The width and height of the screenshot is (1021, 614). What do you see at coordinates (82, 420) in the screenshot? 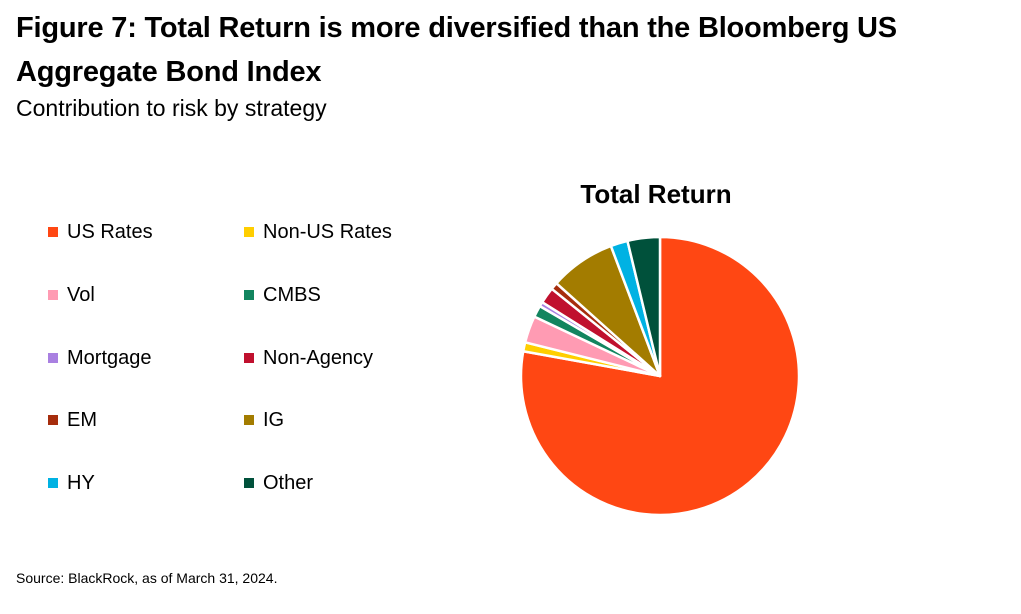
I see `legend-label: EM` at bounding box center [82, 420].